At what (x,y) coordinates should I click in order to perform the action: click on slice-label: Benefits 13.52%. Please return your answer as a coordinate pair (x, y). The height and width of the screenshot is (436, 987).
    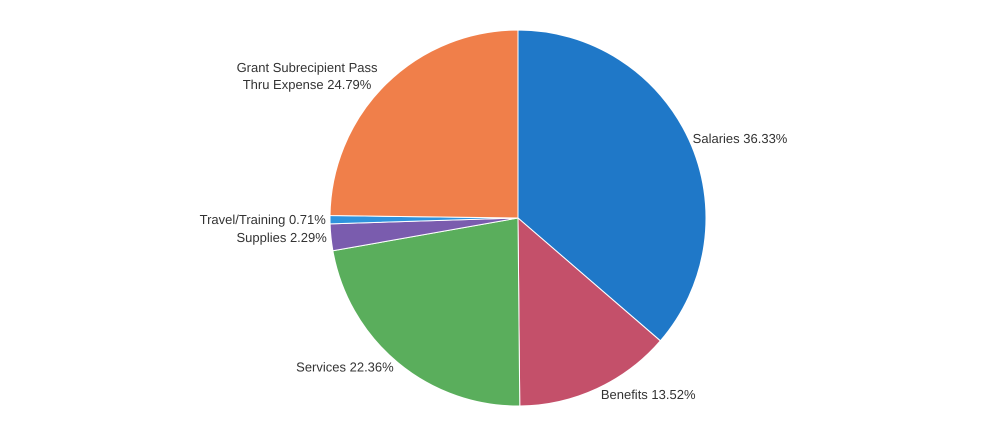
    Looking at the image, I should click on (648, 394).